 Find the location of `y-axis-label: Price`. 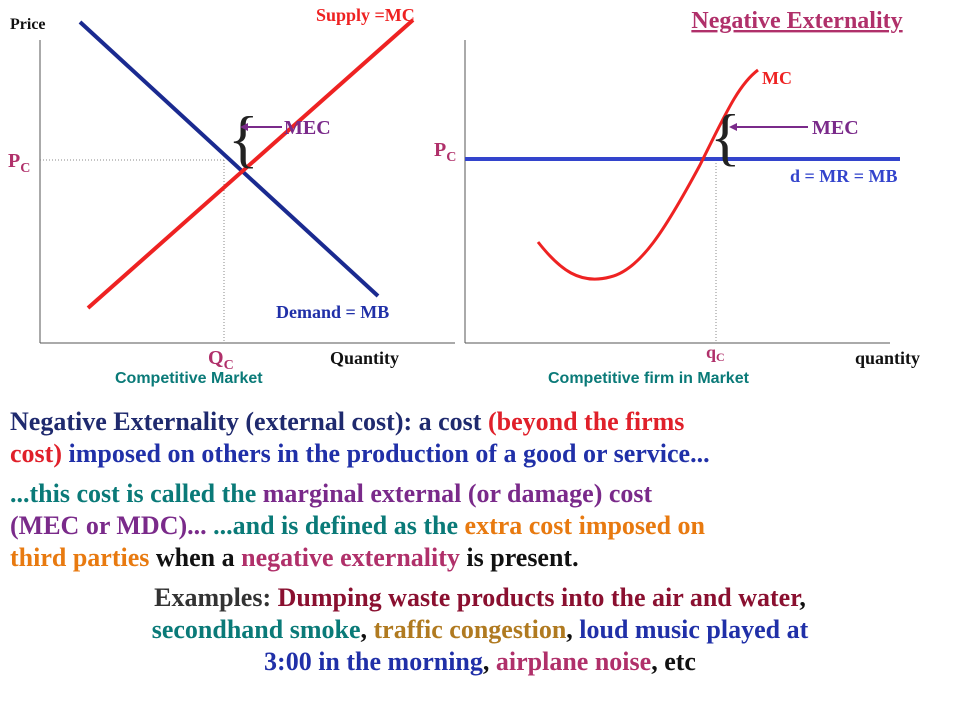

y-axis-label: Price is located at coordinates (28, 24).